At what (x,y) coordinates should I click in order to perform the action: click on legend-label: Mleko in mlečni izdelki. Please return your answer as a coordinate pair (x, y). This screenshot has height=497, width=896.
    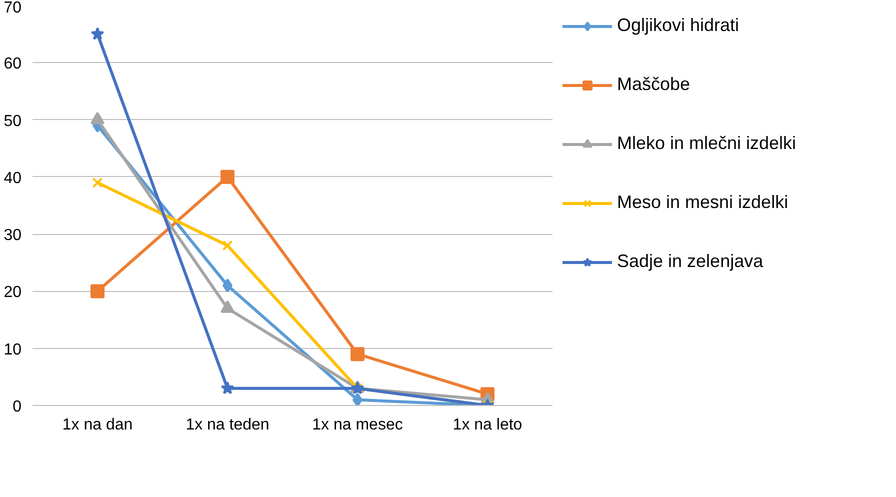
    Looking at the image, I should click on (707, 143).